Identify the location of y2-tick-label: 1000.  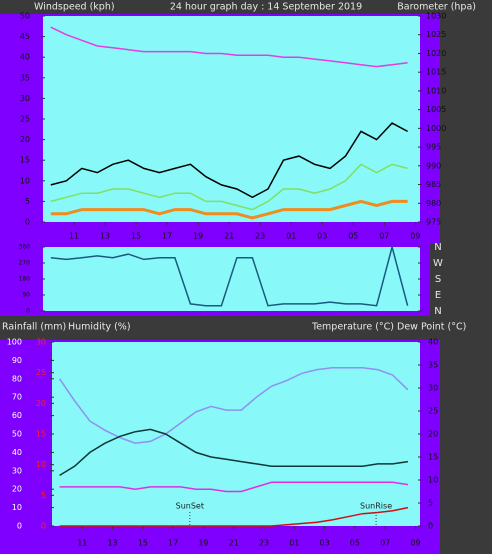
(436, 128).